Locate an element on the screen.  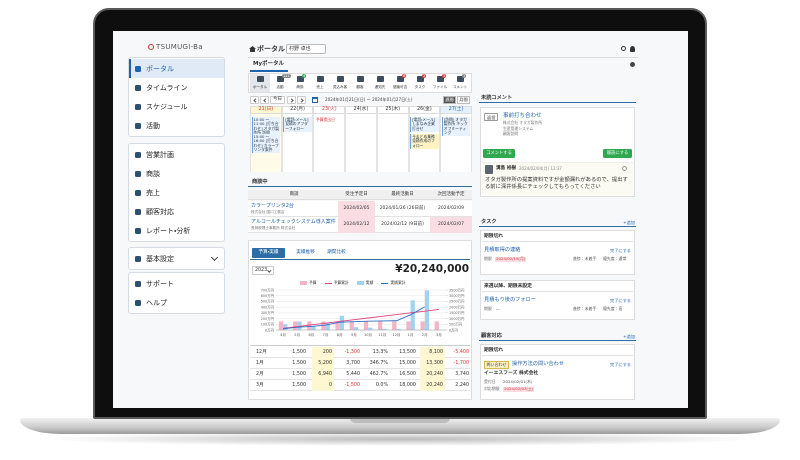
date-range: 2024年01月21日(日) ～ 2024年01月27日(土) is located at coordinates (369, 99).